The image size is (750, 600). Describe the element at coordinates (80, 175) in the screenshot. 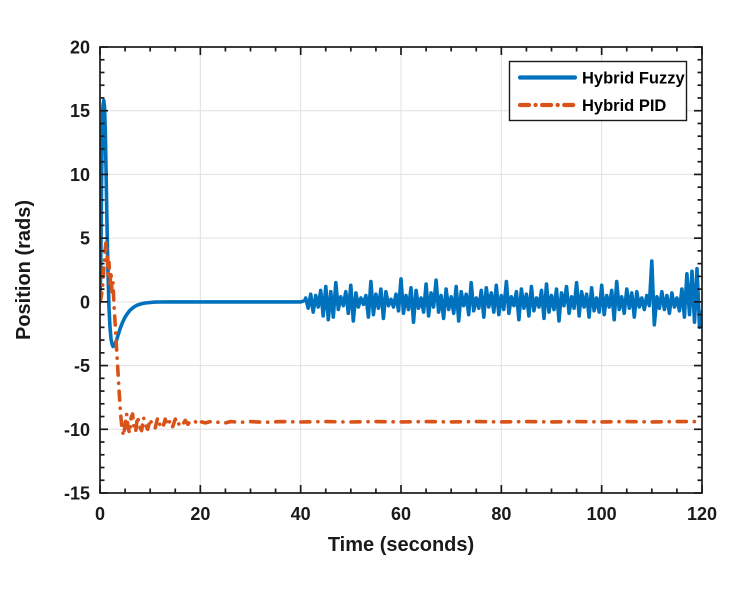

I see `y-tick-label: 10` at that location.